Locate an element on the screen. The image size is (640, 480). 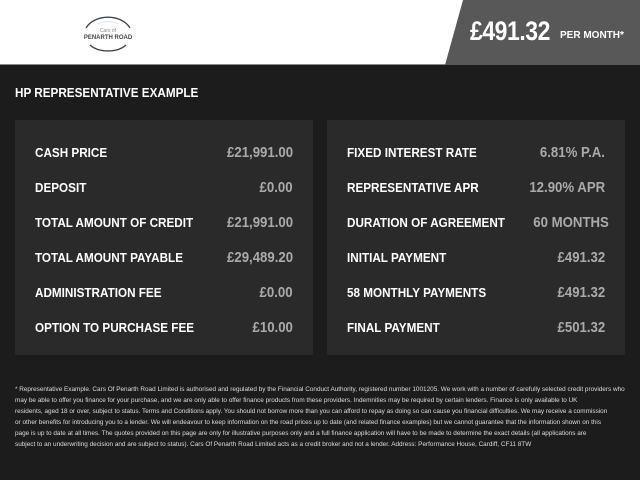
finance-row: INITIAL PAYMENT £491.32 is located at coordinates (476, 257).